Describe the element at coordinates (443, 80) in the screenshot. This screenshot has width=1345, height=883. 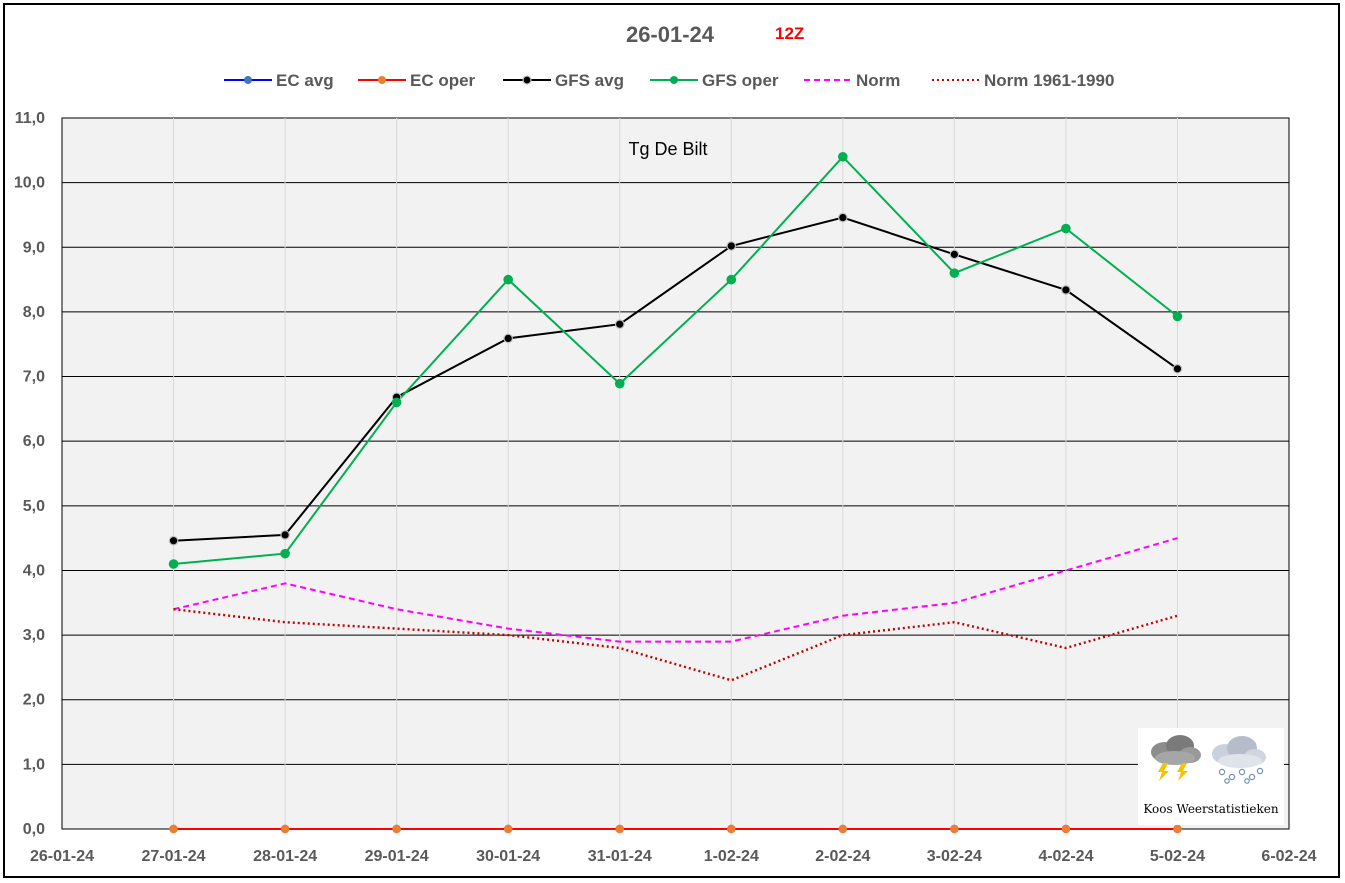
I see `legend-label: EC oper` at that location.